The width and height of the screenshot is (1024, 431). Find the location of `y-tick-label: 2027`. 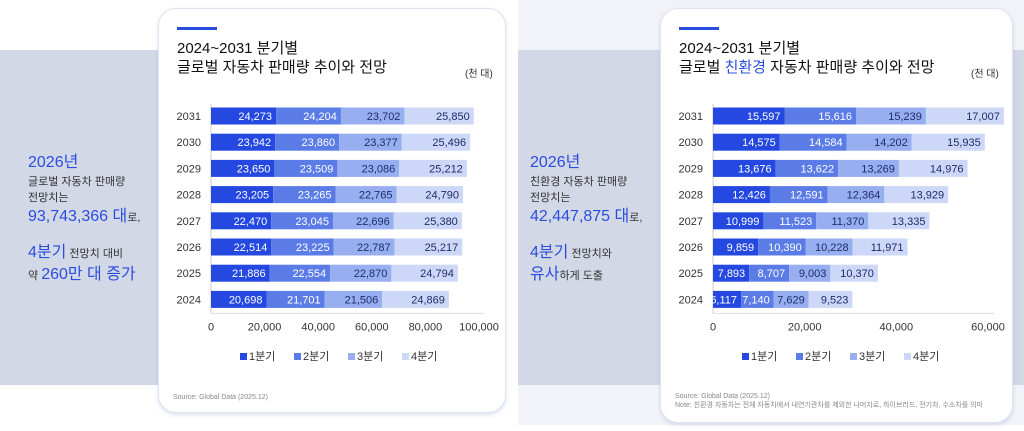

y-tick-label: 2027 is located at coordinates (691, 222).